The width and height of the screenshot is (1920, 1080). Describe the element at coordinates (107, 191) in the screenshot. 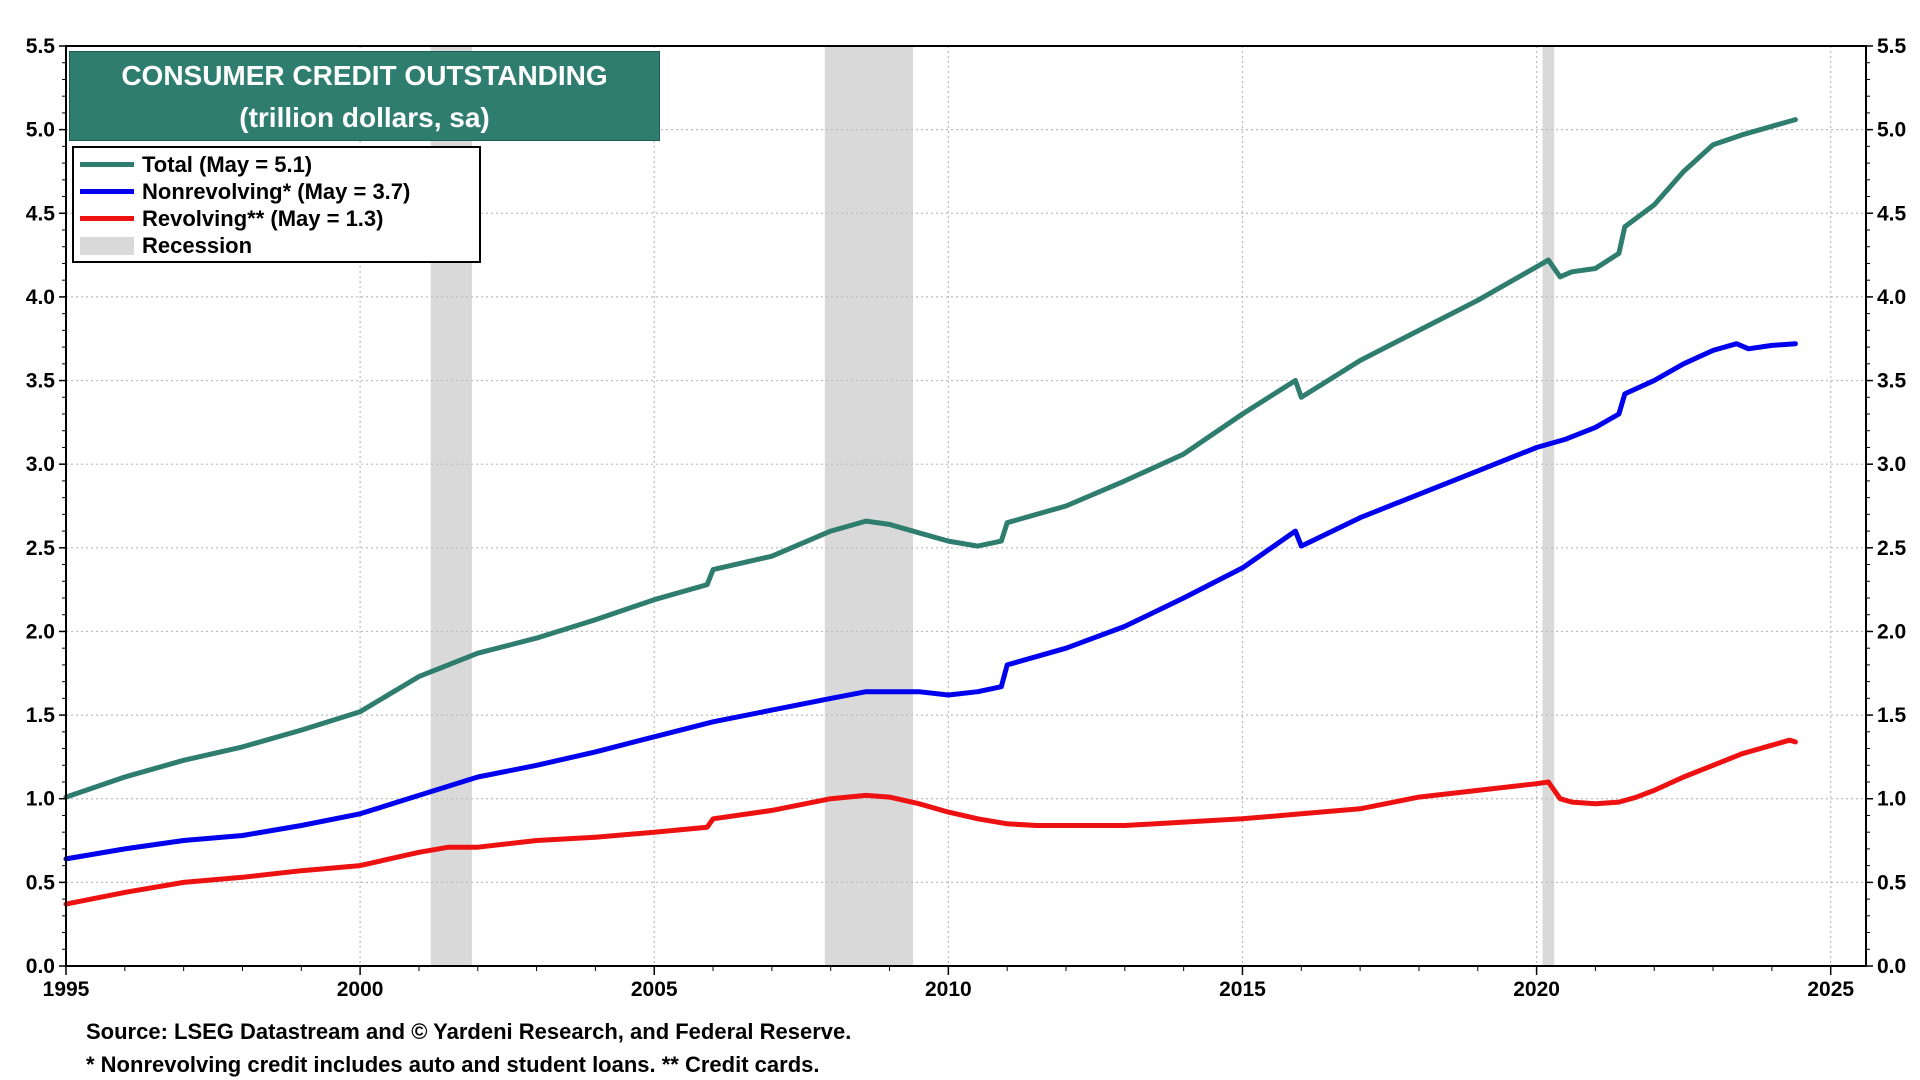

I see `legend-swatch-nonrevolving` at that location.